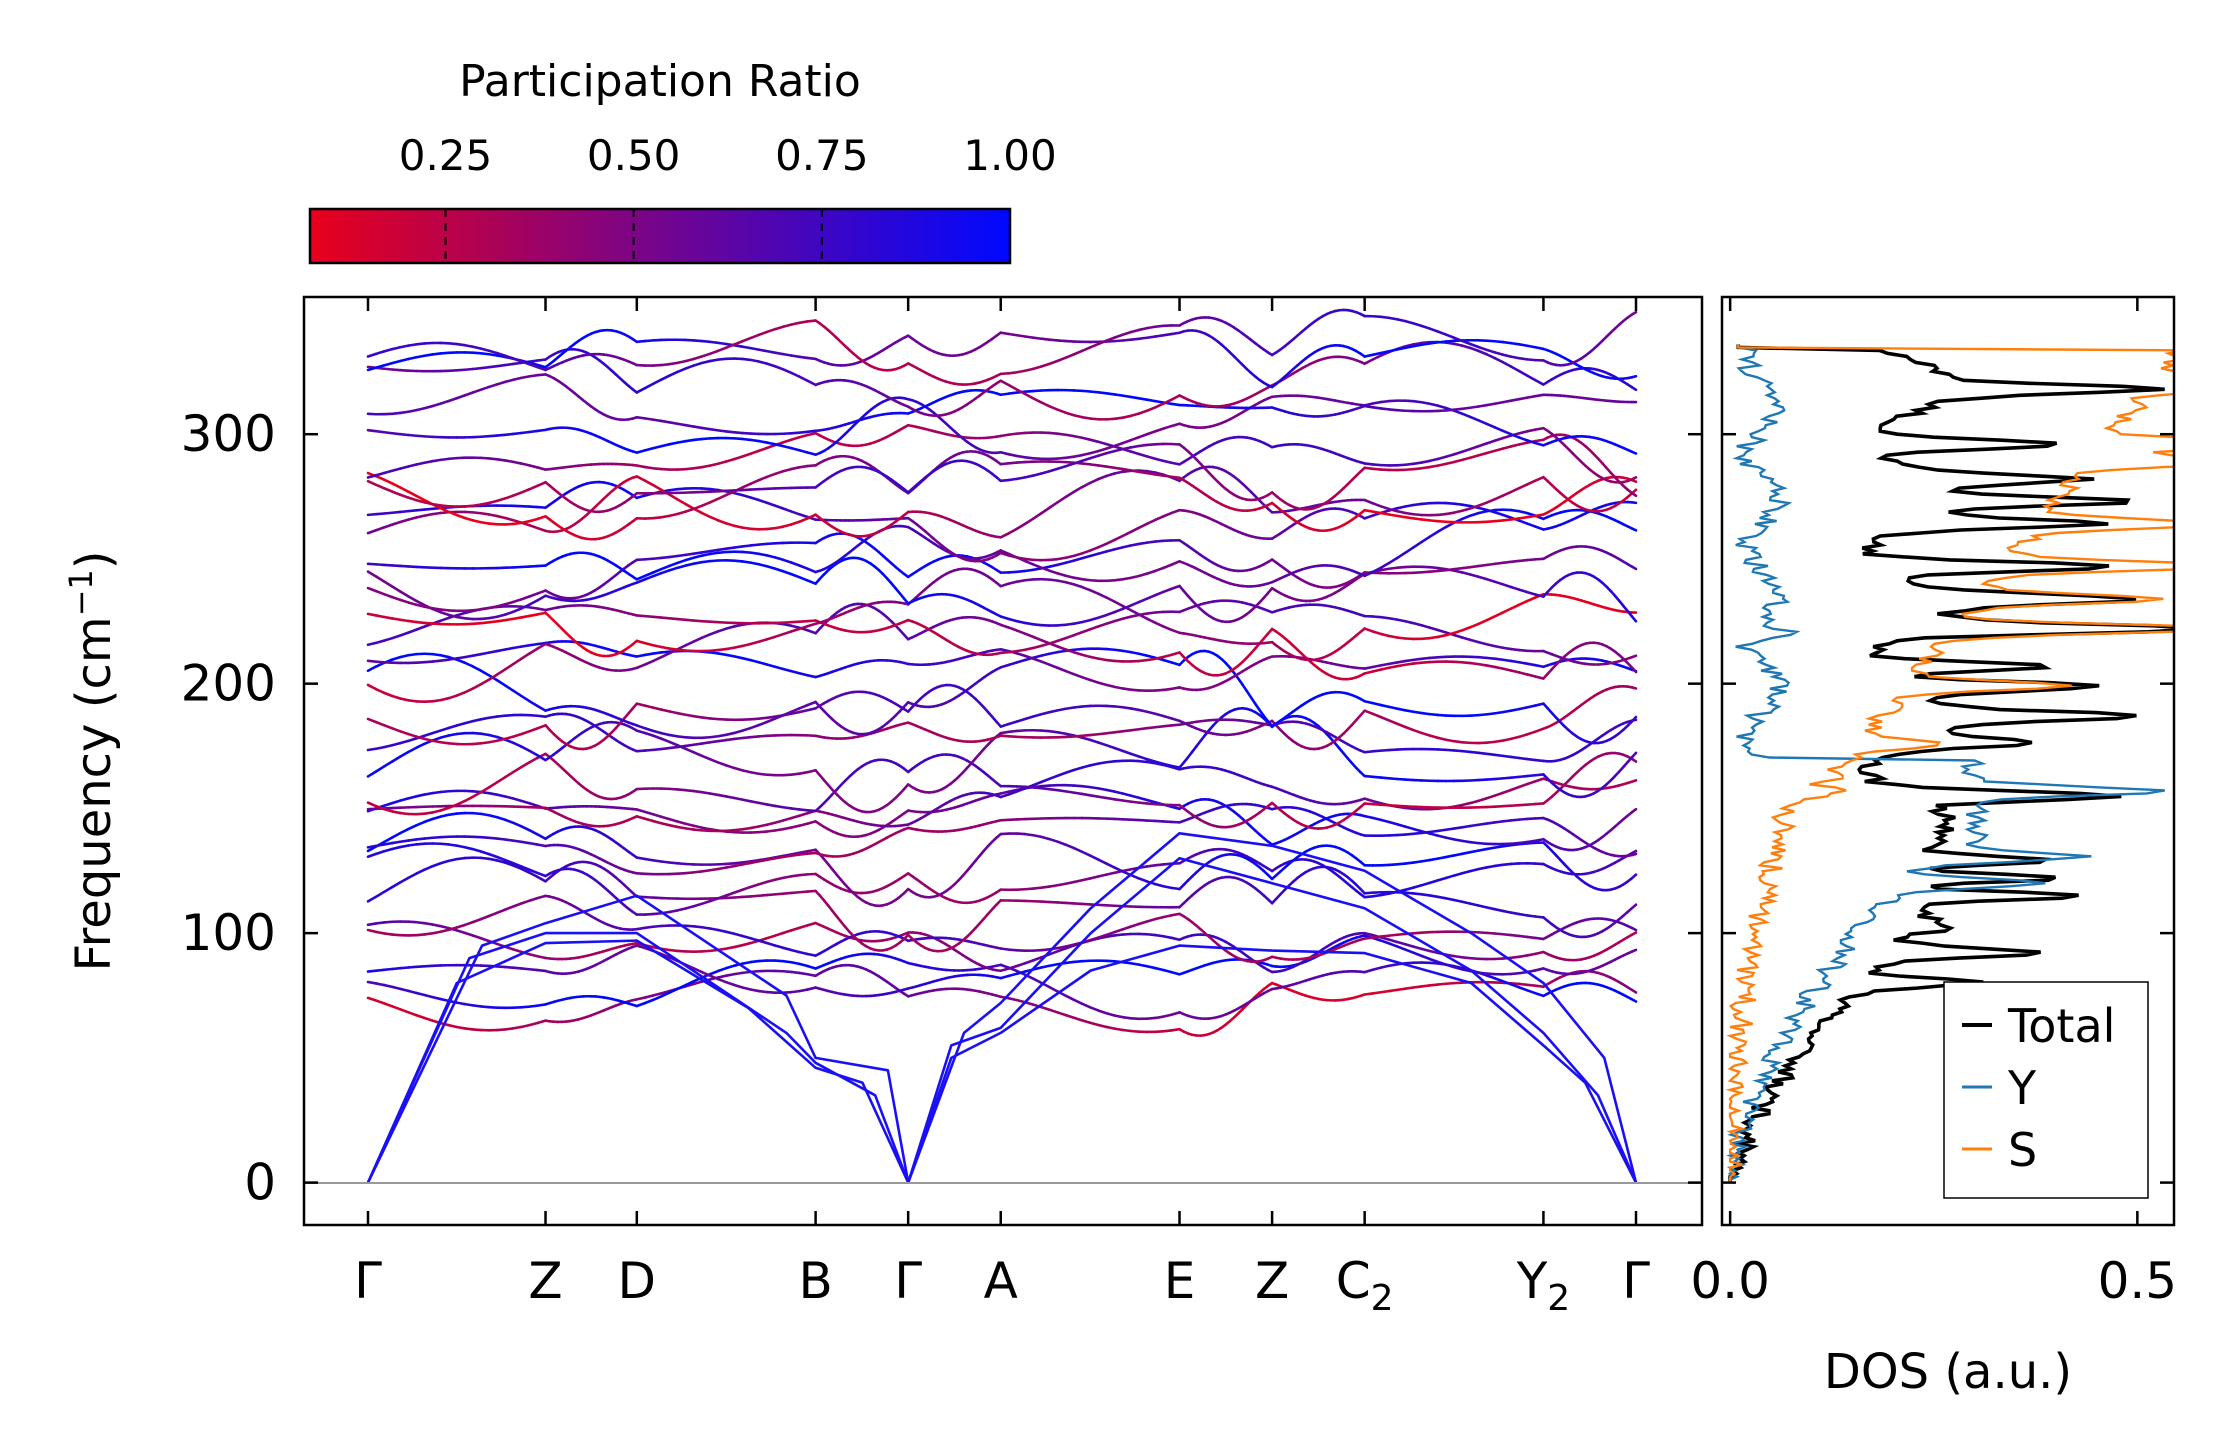  Describe the element at coordinates (446, 155) in the screenshot. I see `colorbar-tick-label: 0.25` at that location.